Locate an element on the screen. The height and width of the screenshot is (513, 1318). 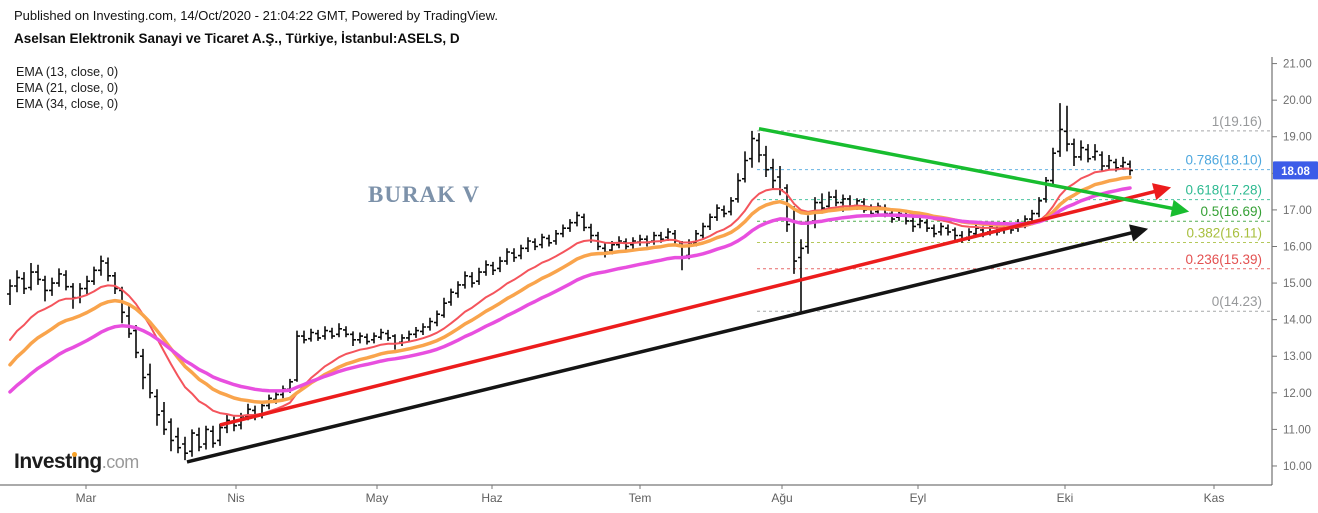
time-axis-label: Ağu is located at coordinates (781, 498).